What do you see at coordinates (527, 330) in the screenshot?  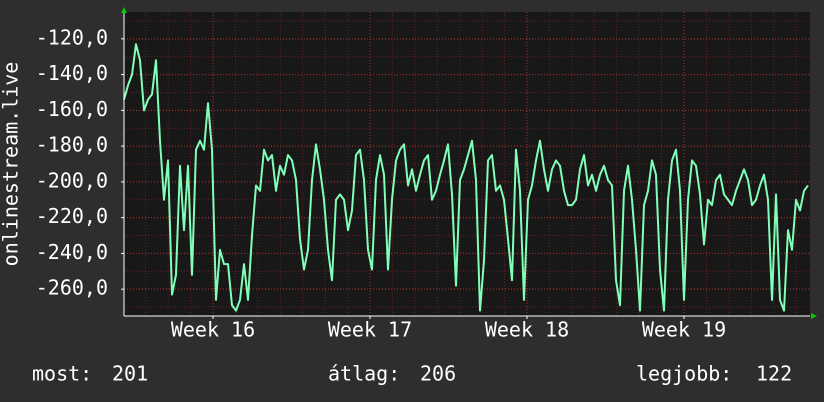 I see `x-tick-label: Week 18` at bounding box center [527, 330].